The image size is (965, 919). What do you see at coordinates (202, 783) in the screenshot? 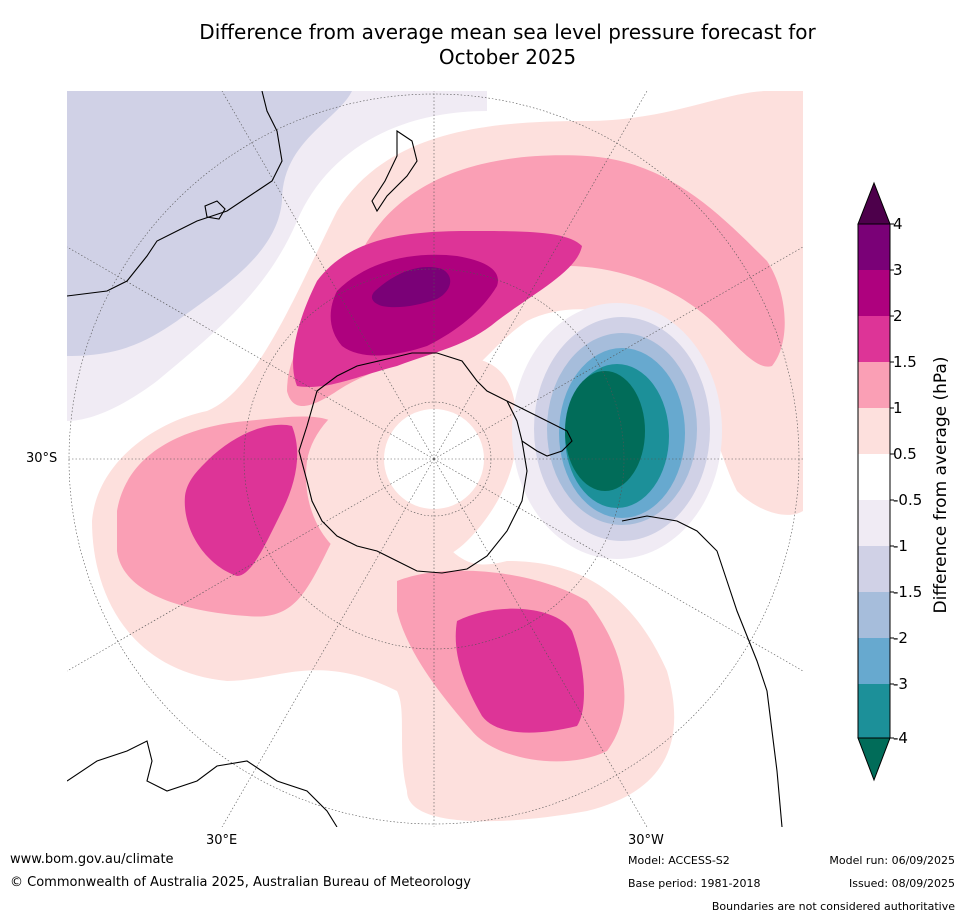
I see `africa-coastline` at bounding box center [202, 783].